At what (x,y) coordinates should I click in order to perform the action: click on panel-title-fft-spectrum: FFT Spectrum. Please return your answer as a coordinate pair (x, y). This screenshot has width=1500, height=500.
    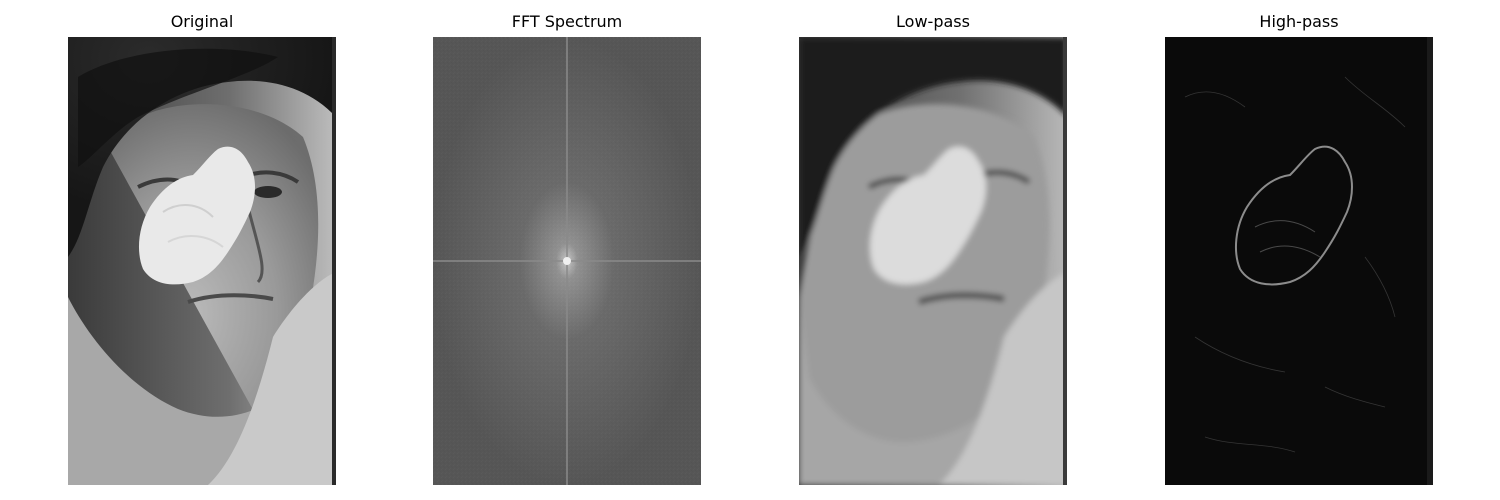
    Looking at the image, I should click on (567, 21).